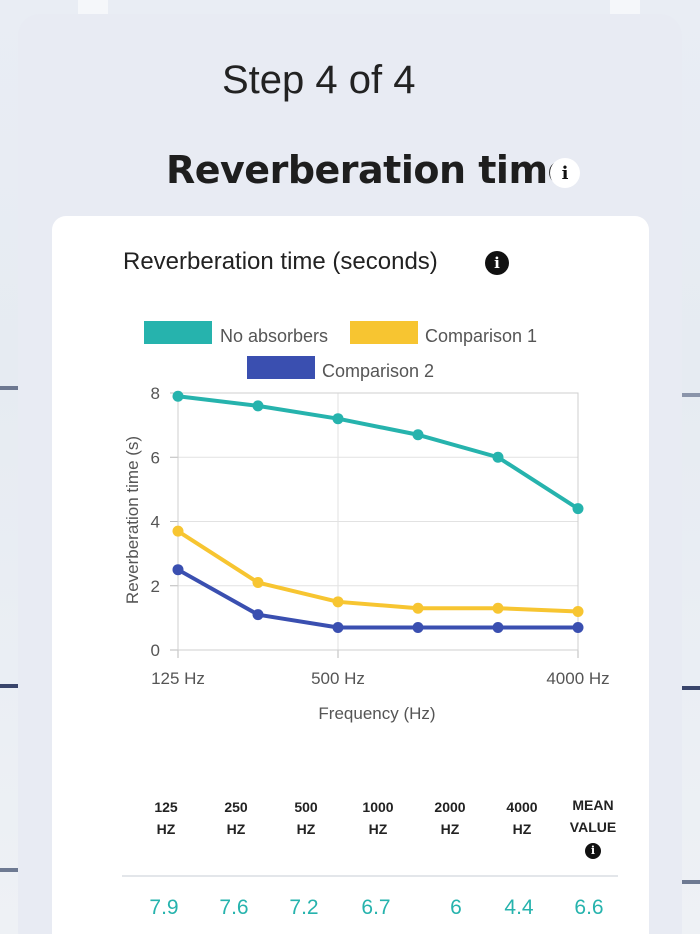 This screenshot has width=700, height=934. I want to click on table-header-mean-value: MEAN VALUE i, so click(593, 828).